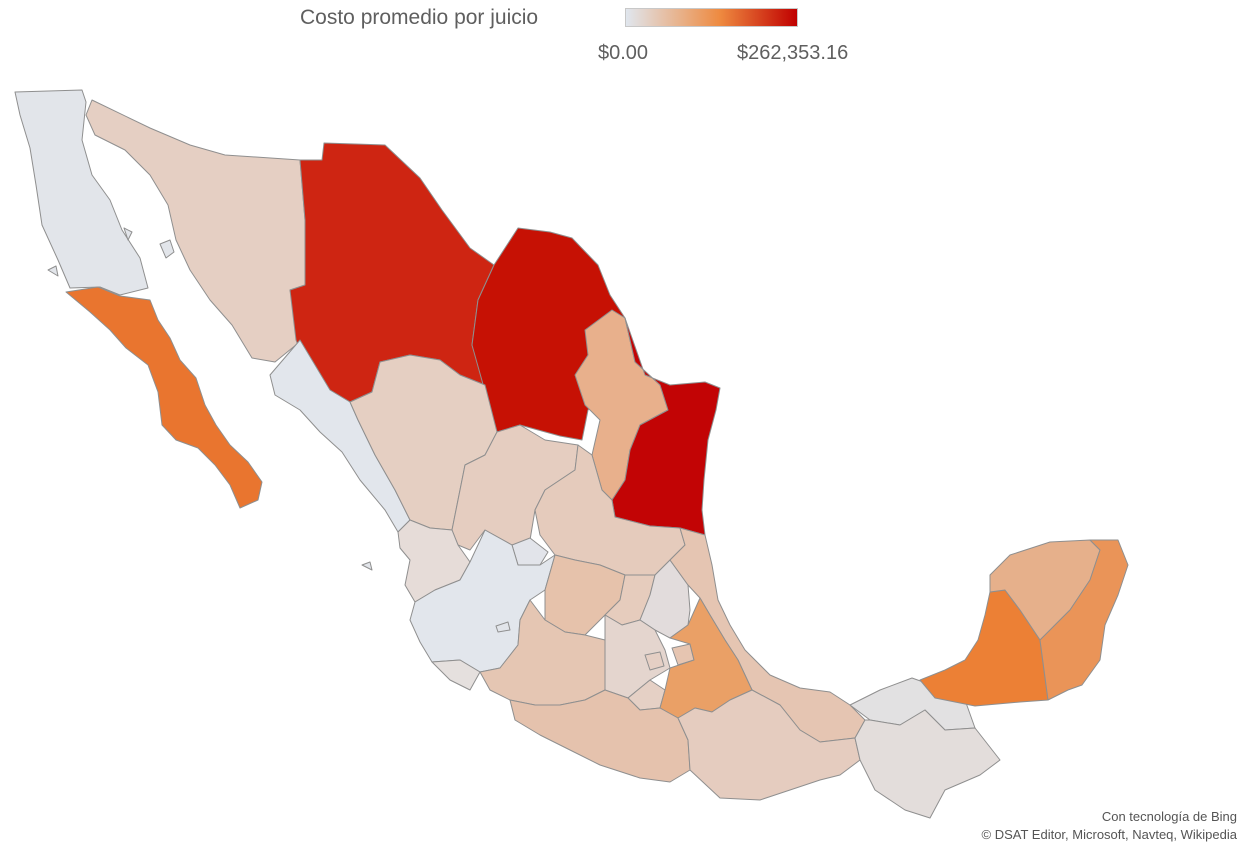 The height and width of the screenshot is (846, 1255). What do you see at coordinates (711, 17) in the screenshot?
I see `legend-gradient-bar` at bounding box center [711, 17].